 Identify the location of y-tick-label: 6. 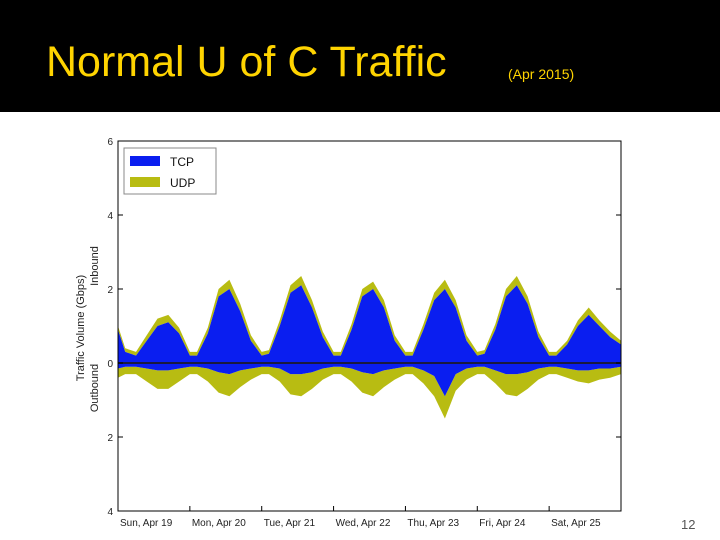
(110, 142).